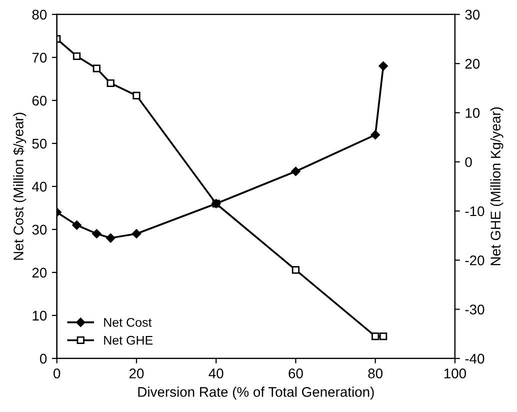 The image size is (517, 412). What do you see at coordinates (468, 162) in the screenshot?
I see `y2-tick-label: 0` at bounding box center [468, 162].